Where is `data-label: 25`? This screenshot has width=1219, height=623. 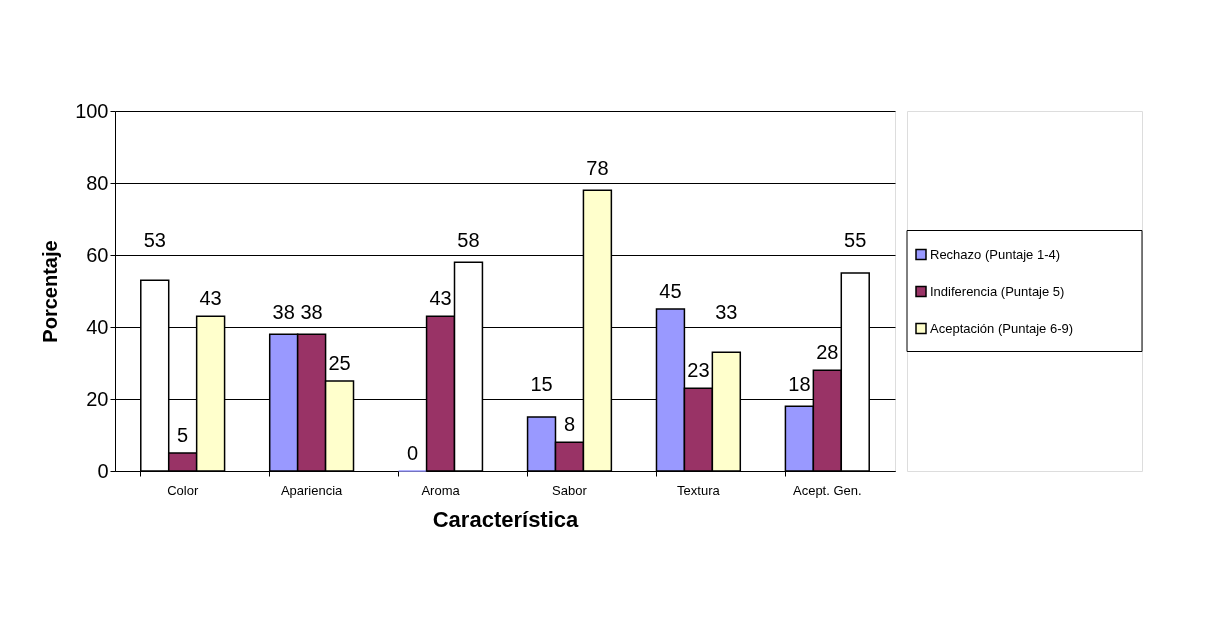
data-label: 25 is located at coordinates (339, 363).